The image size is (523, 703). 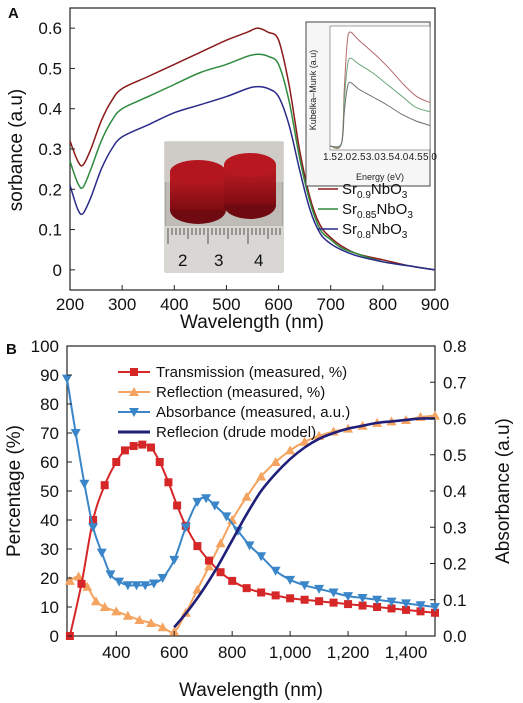 I want to click on panel-a-x-tick-label: 400, so click(x=174, y=304).